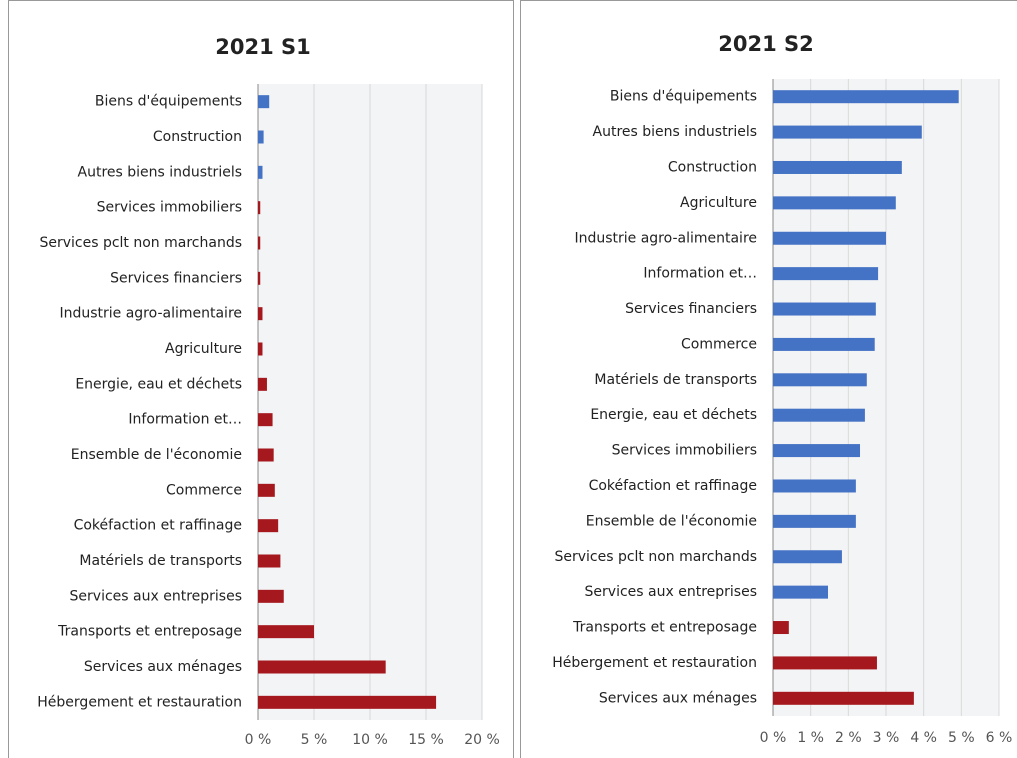 Image resolution: width=1017 pixels, height=758 pixels. What do you see at coordinates (848, 738) in the screenshot?
I see `x-tick-label: 2 %` at bounding box center [848, 738].